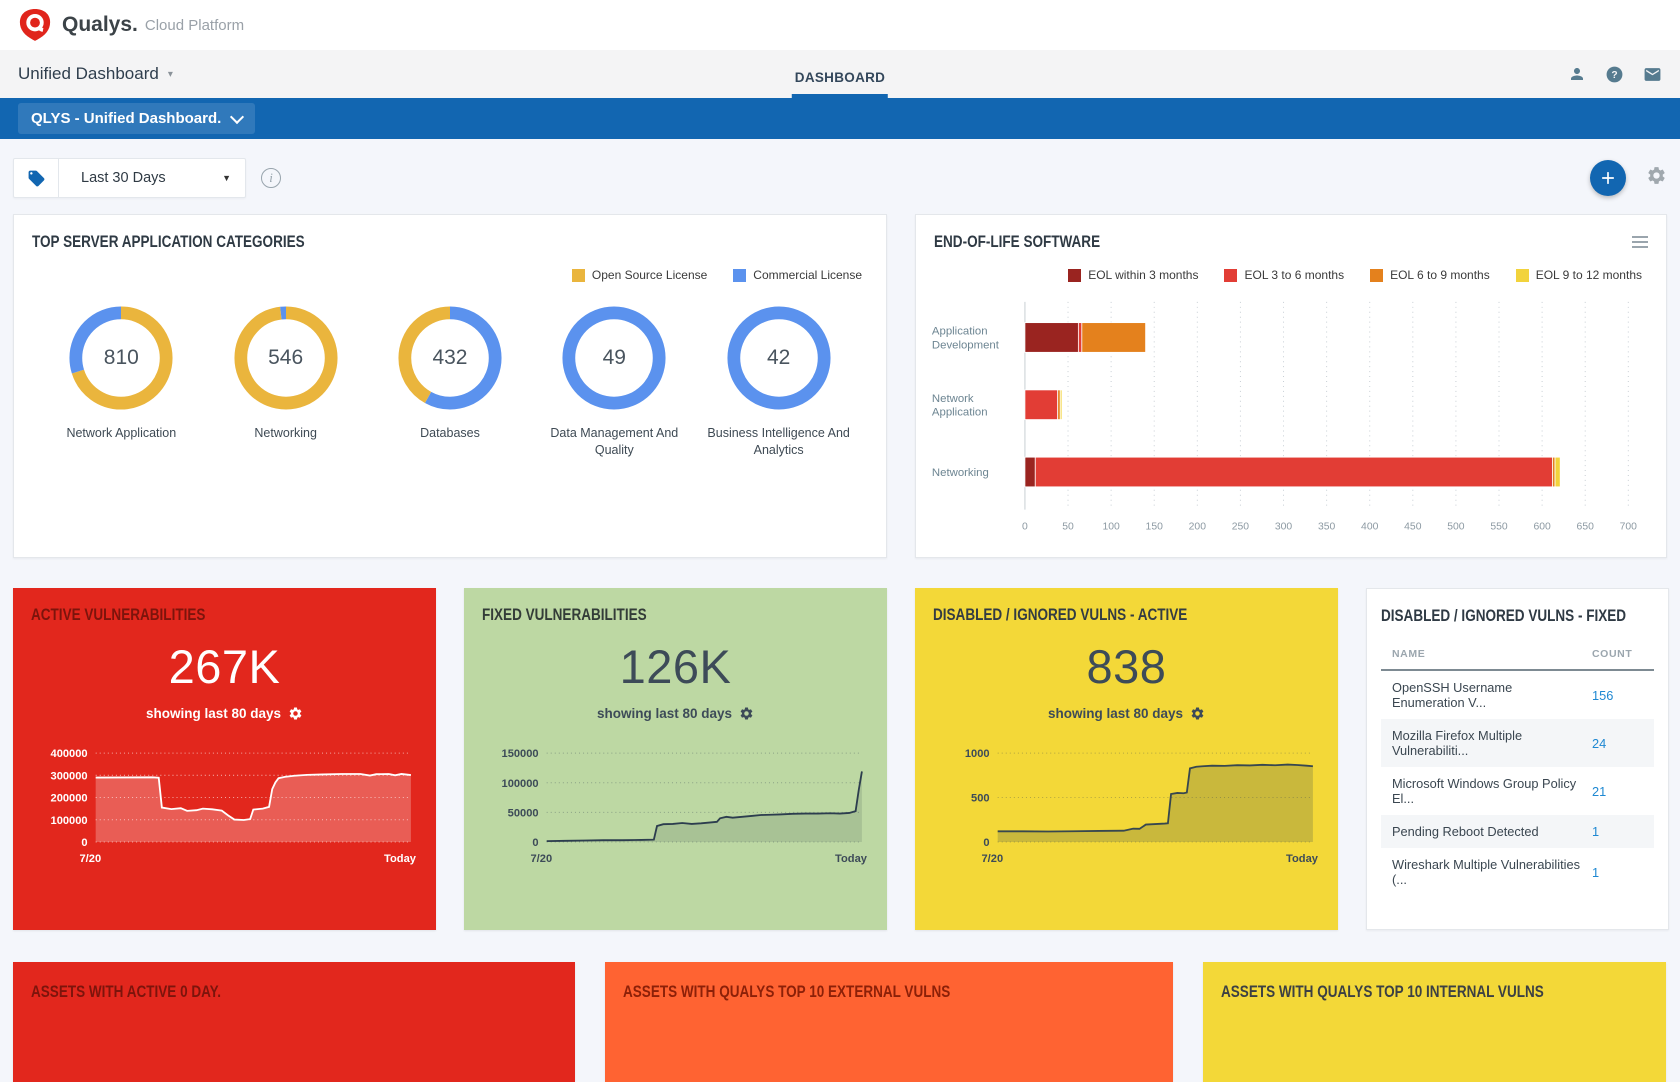  I want to click on legend-item: Commercial License, so click(797, 275).